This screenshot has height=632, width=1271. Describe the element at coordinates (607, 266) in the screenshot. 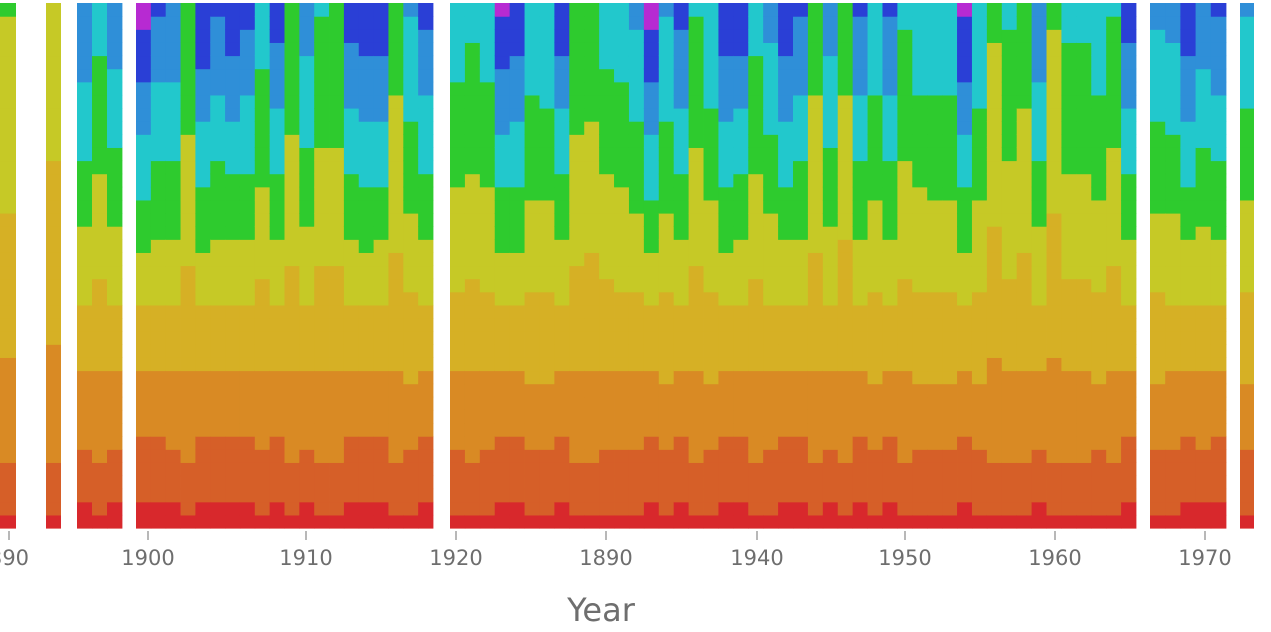

I see `year-column` at that location.